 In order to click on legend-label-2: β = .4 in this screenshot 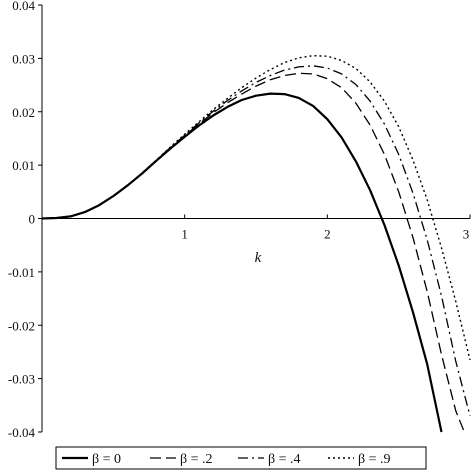, I will do `click(284, 459)`.